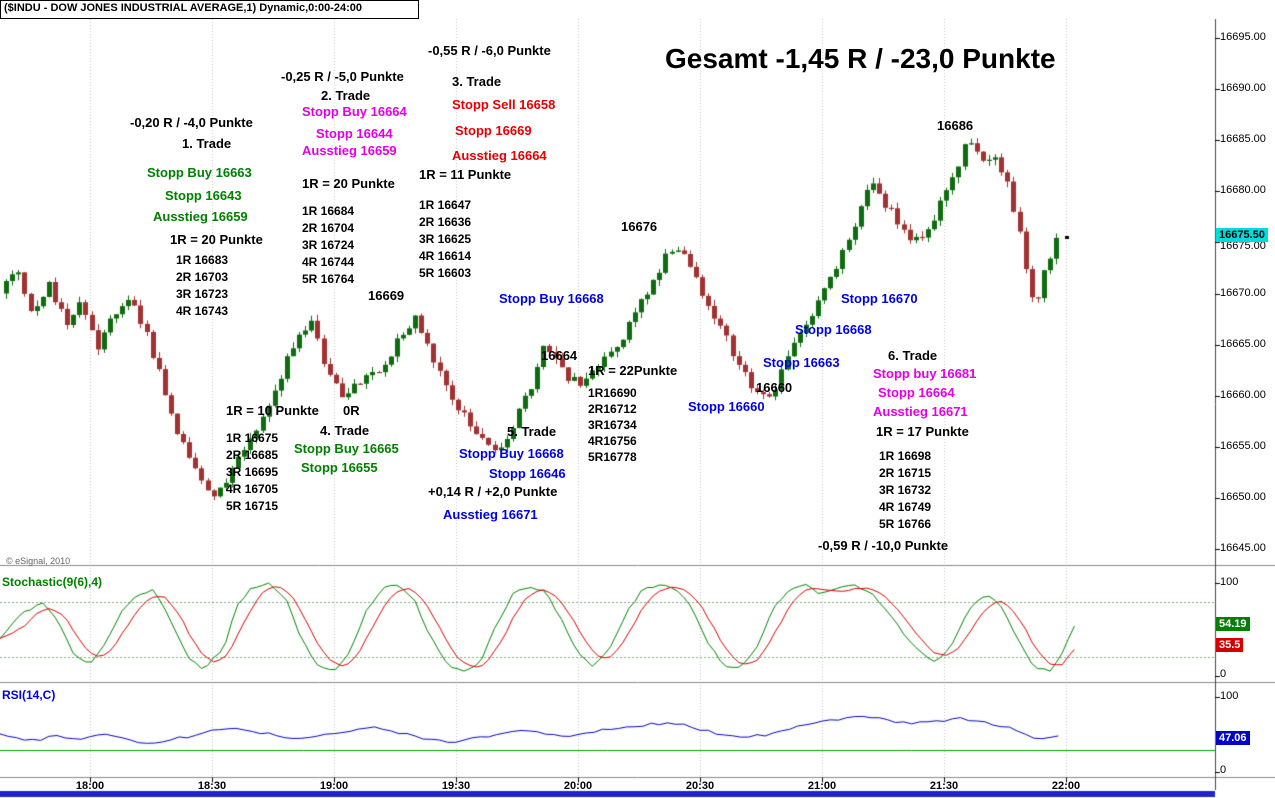 Image resolution: width=1275 pixels, height=798 pixels. Describe the element at coordinates (905, 456) in the screenshot. I see `r-level: 1R 16698` at that location.